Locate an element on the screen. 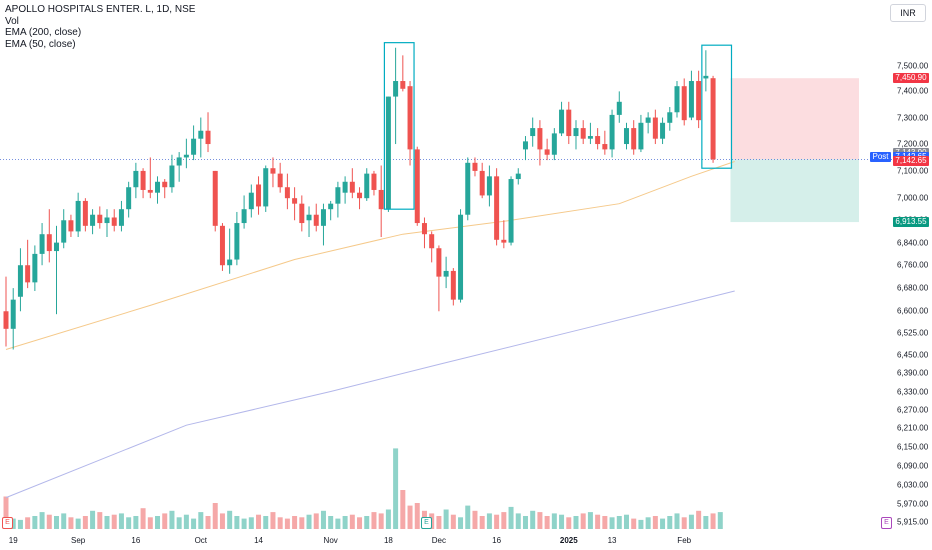  price-tick-label: 7,300.00 is located at coordinates (913, 118).